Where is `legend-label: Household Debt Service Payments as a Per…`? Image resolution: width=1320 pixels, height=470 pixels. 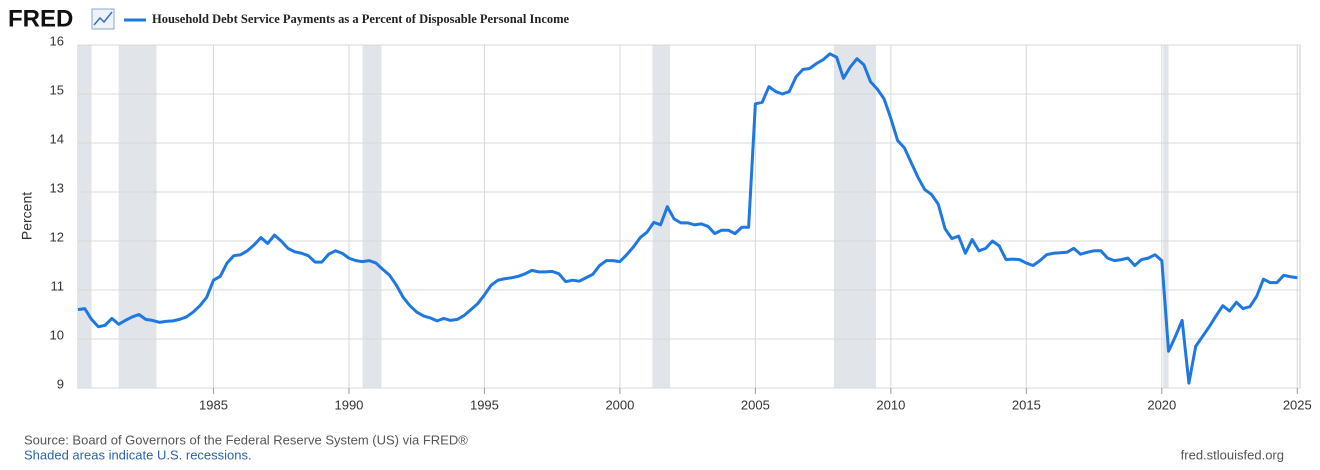 legend-label: Household Debt Service Payments as a Per… is located at coordinates (361, 19).